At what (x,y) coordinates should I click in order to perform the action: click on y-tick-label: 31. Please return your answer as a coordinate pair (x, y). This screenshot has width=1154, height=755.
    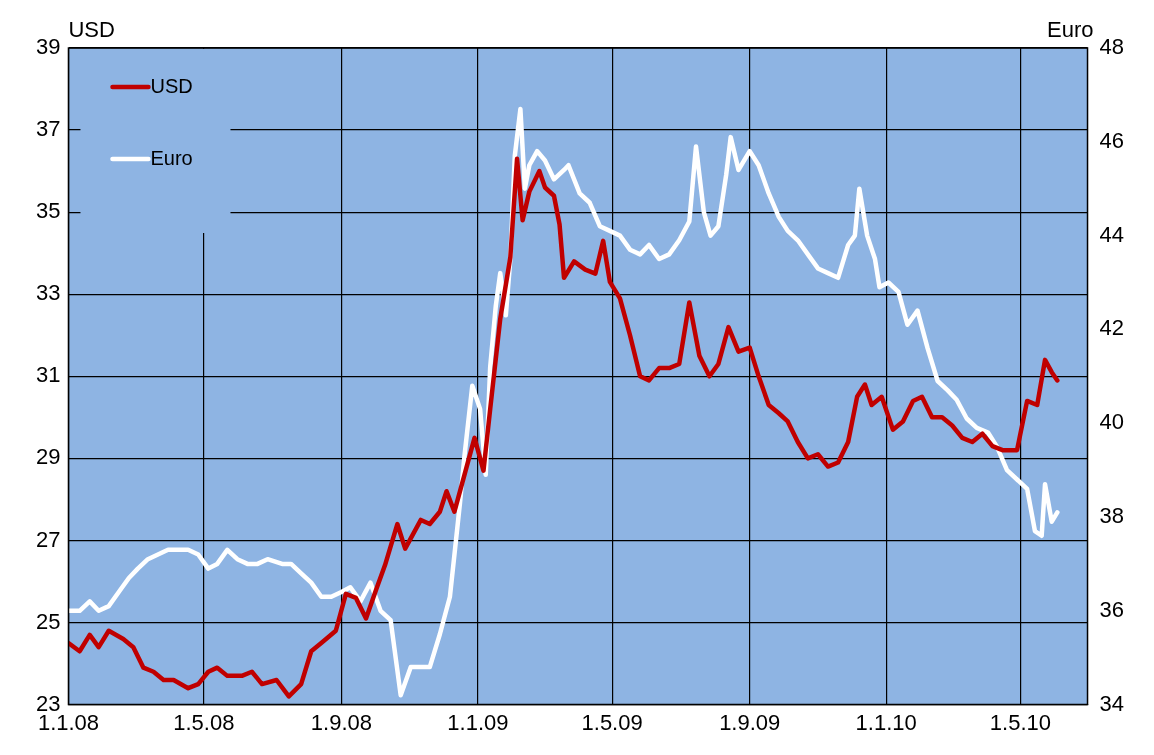
    Looking at the image, I should click on (48, 375).